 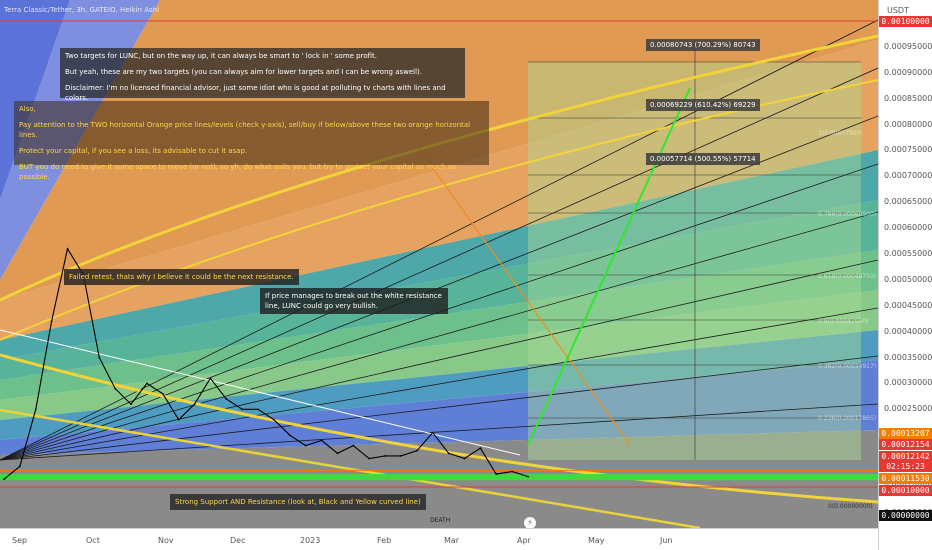 I want to click on orange-target-arrow, so click(x=525, y=297).